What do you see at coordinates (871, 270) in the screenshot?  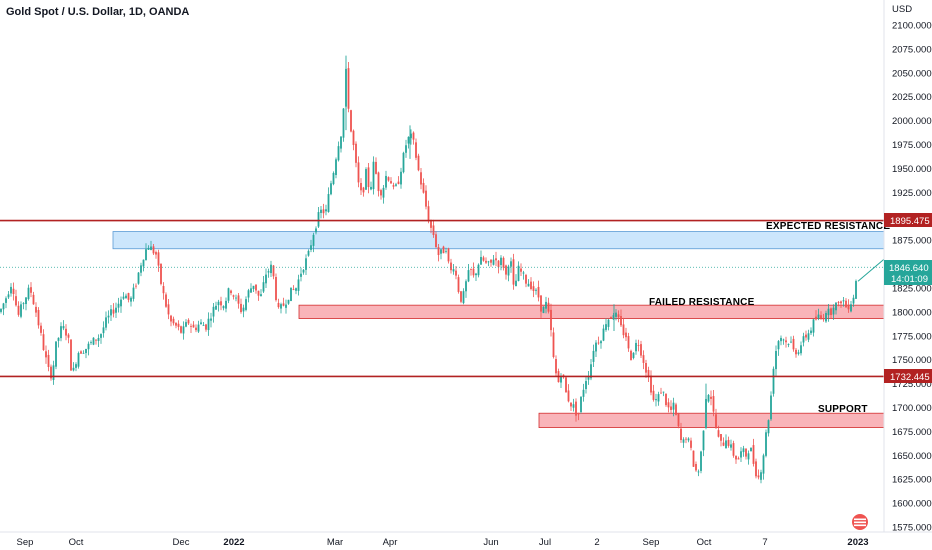 I see `price-connector` at bounding box center [871, 270].